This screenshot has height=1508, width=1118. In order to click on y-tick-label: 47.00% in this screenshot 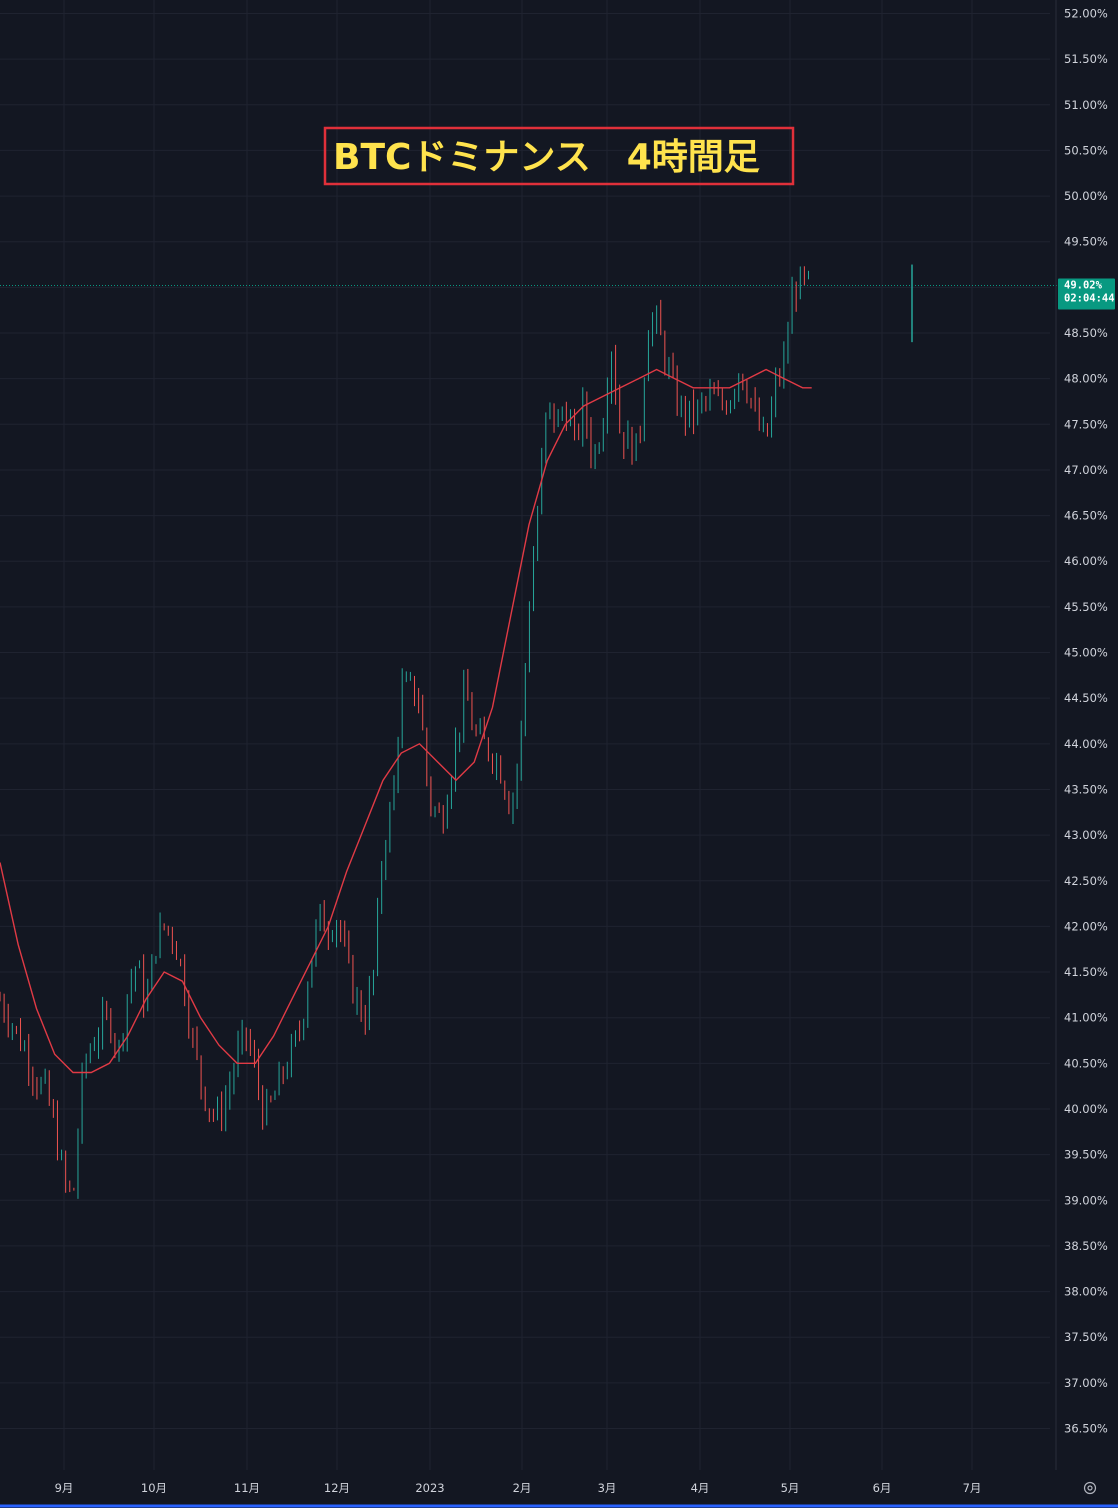, I will do `click(1086, 470)`.